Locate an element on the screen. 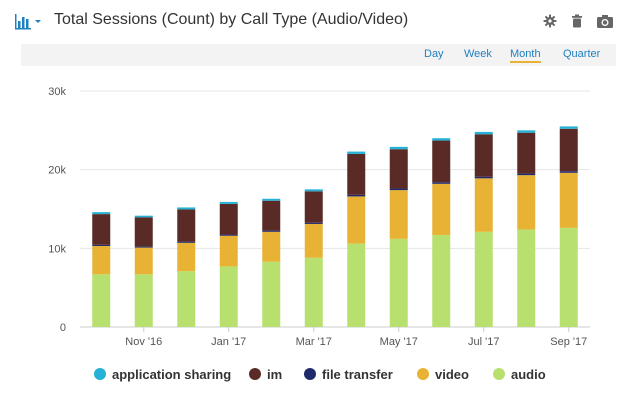 The width and height of the screenshot is (639, 400). gear-icon is located at coordinates (550, 21).